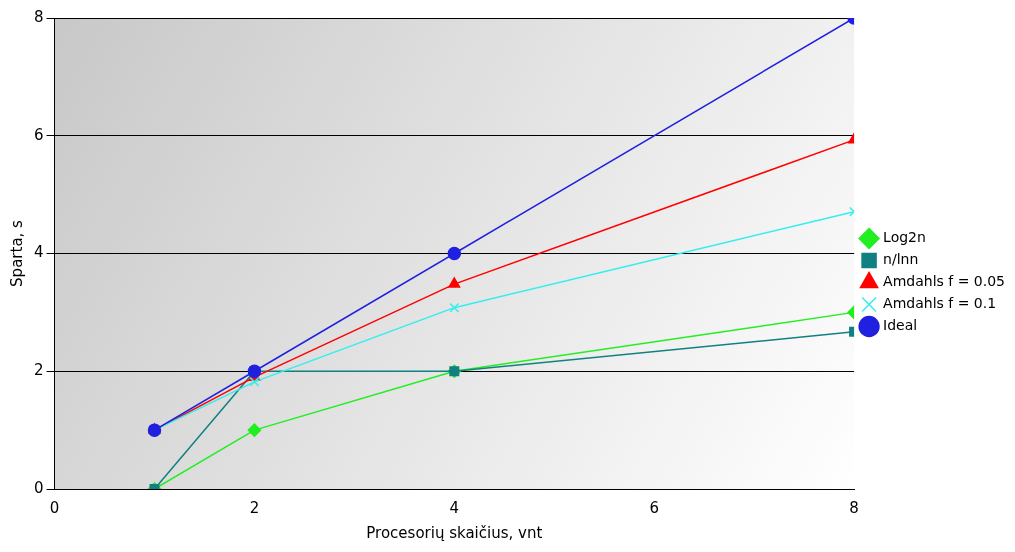 This screenshot has height=552, width=1015. Describe the element at coordinates (54, 507) in the screenshot. I see `x-tick-label: 0` at that location.